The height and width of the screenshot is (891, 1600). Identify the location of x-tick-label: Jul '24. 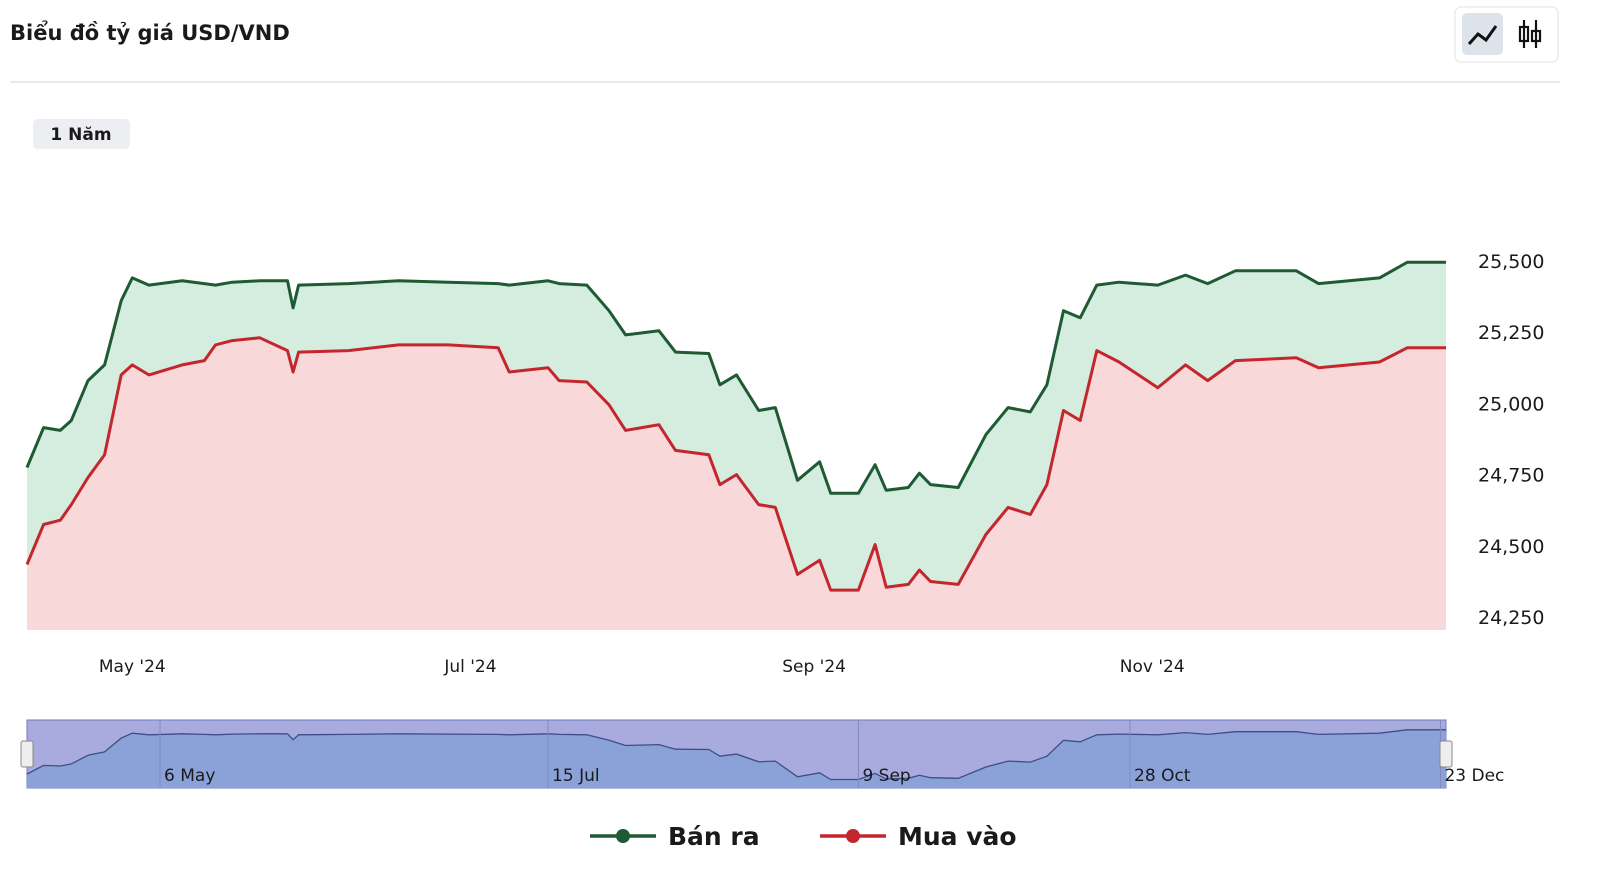
(469, 667).